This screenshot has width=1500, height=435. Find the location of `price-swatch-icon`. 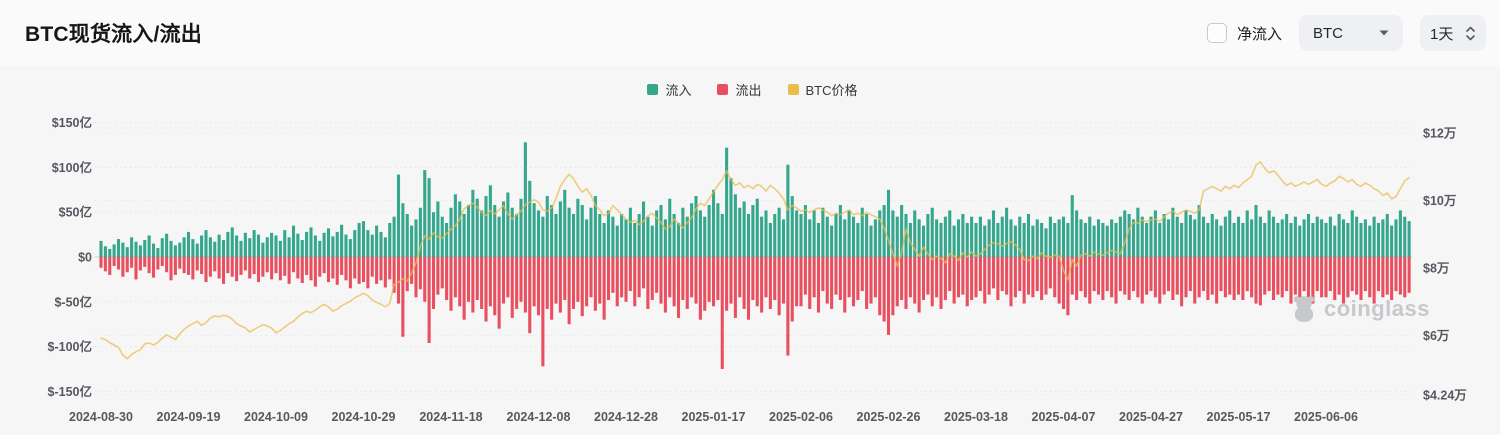

price-swatch-icon is located at coordinates (793, 89).